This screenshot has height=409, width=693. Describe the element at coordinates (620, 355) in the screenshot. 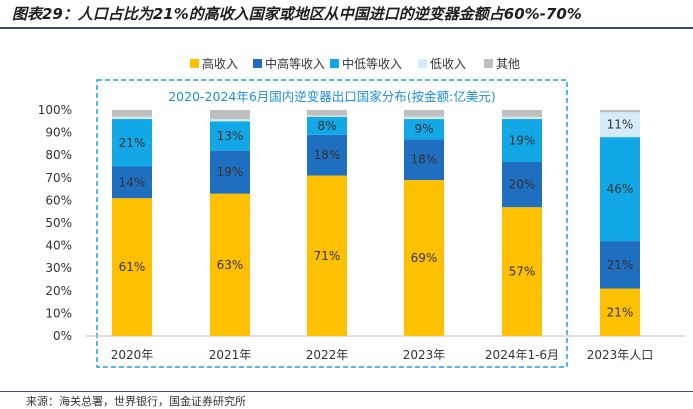

I see `x-tick-label: 2023年人口` at that location.